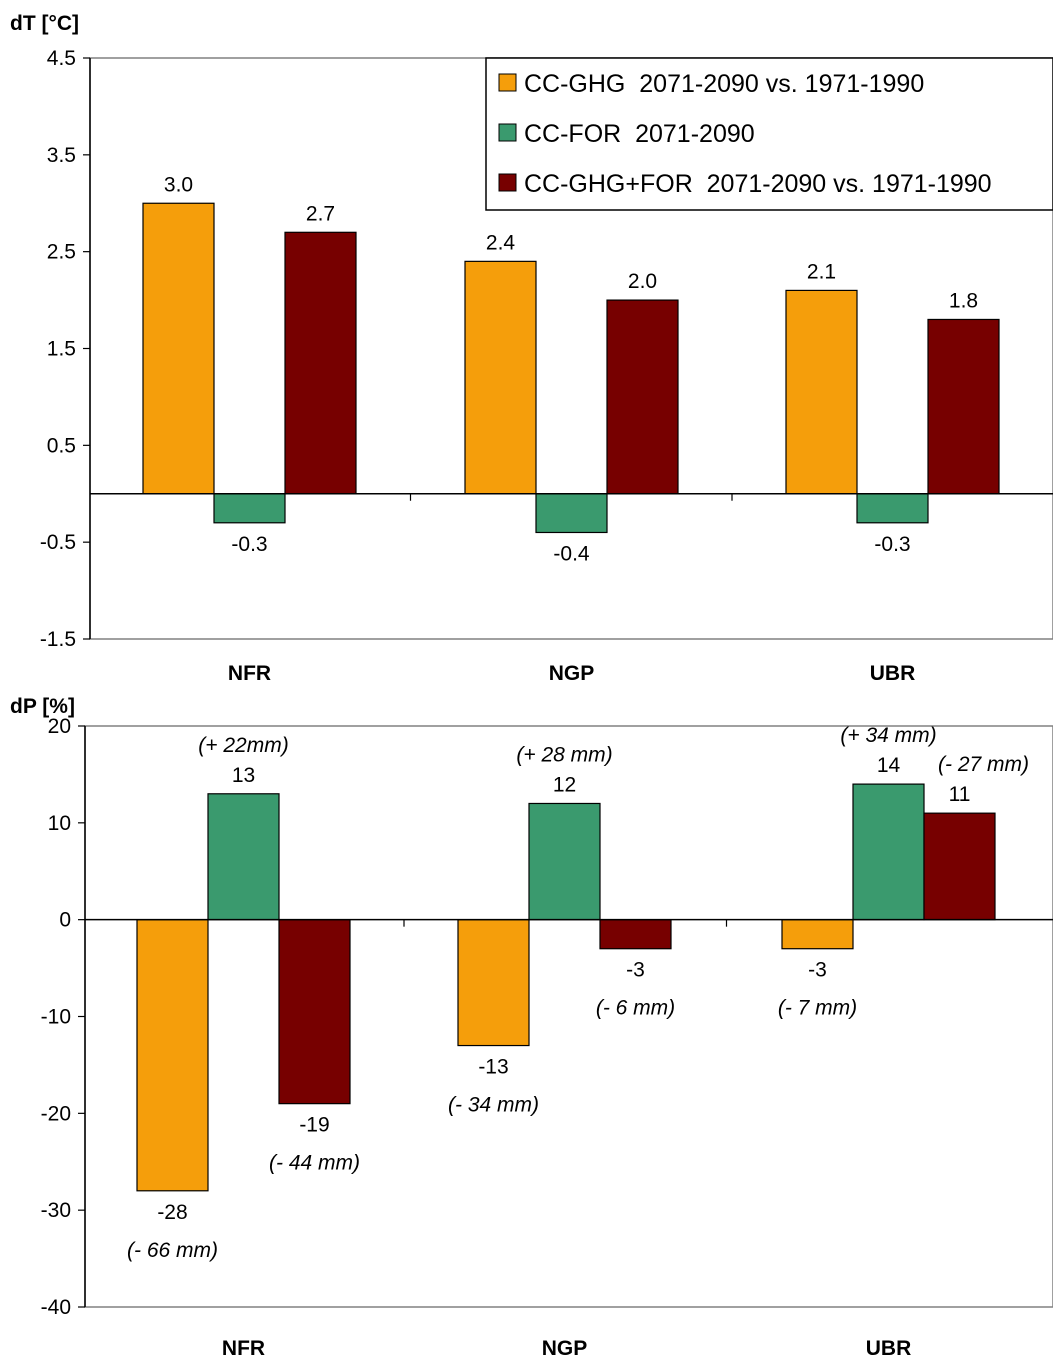 The image size is (1053, 1365). Describe the element at coordinates (314, 1163) in the screenshot. I see `note-cc-ghg-for-nfr: (- 44 mm)` at that location.